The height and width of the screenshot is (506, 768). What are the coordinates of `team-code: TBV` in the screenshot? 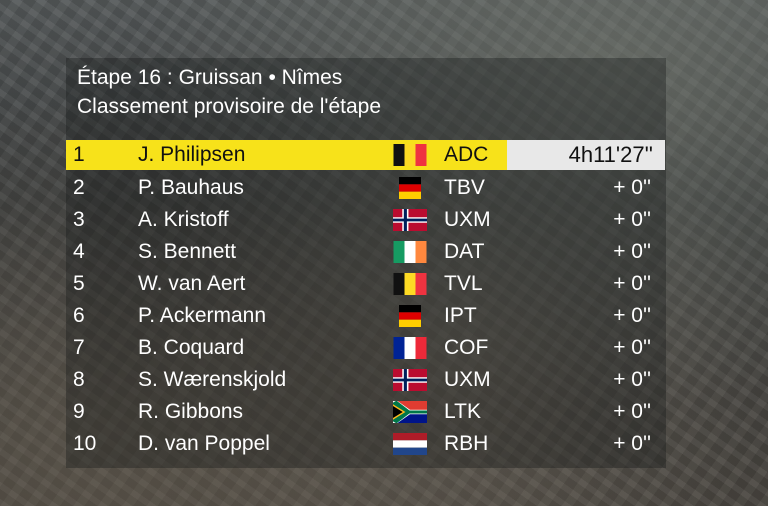 It's located at (464, 187).